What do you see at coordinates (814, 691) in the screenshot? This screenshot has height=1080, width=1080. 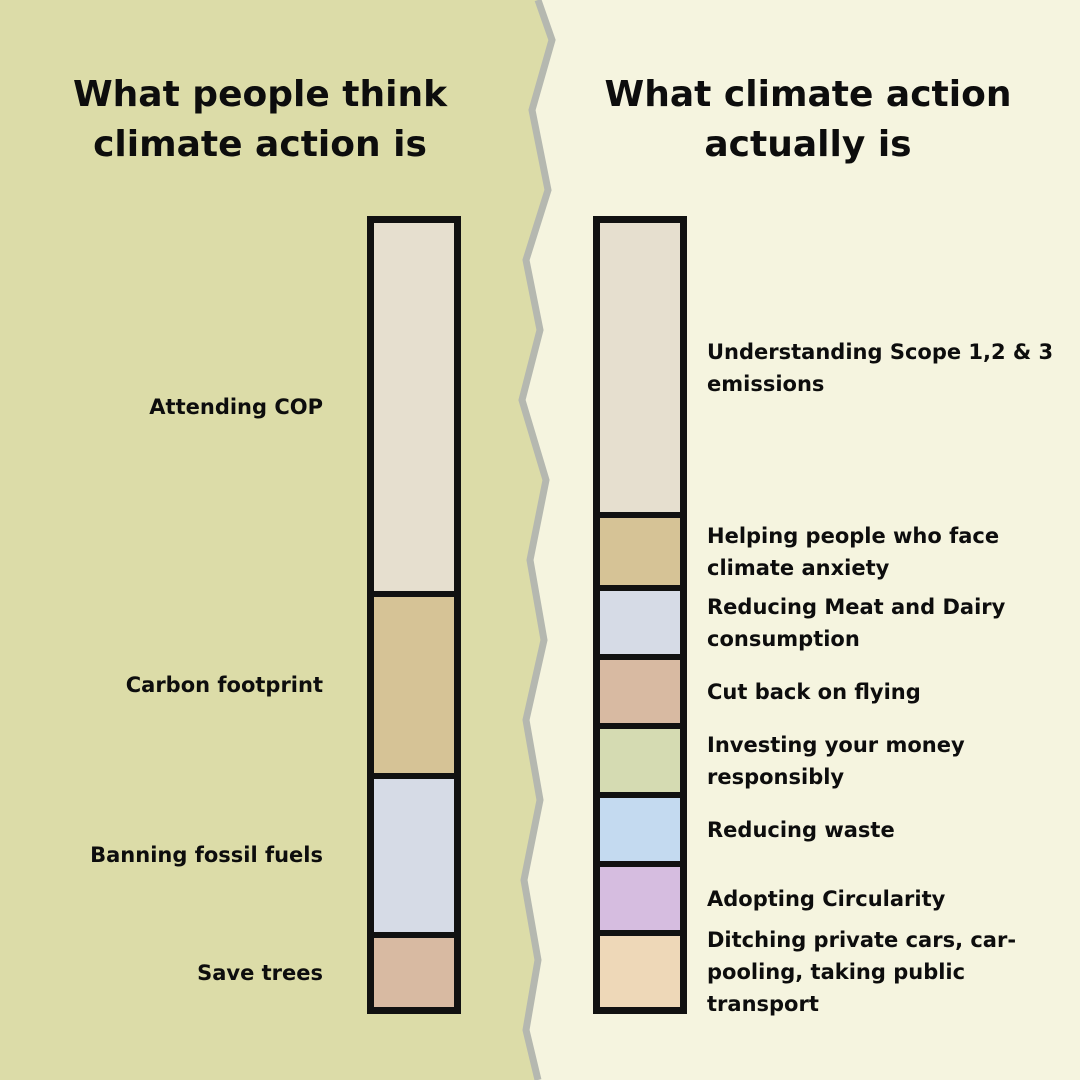 I see `segment-label-right-4: Cut back on flying` at bounding box center [814, 691].